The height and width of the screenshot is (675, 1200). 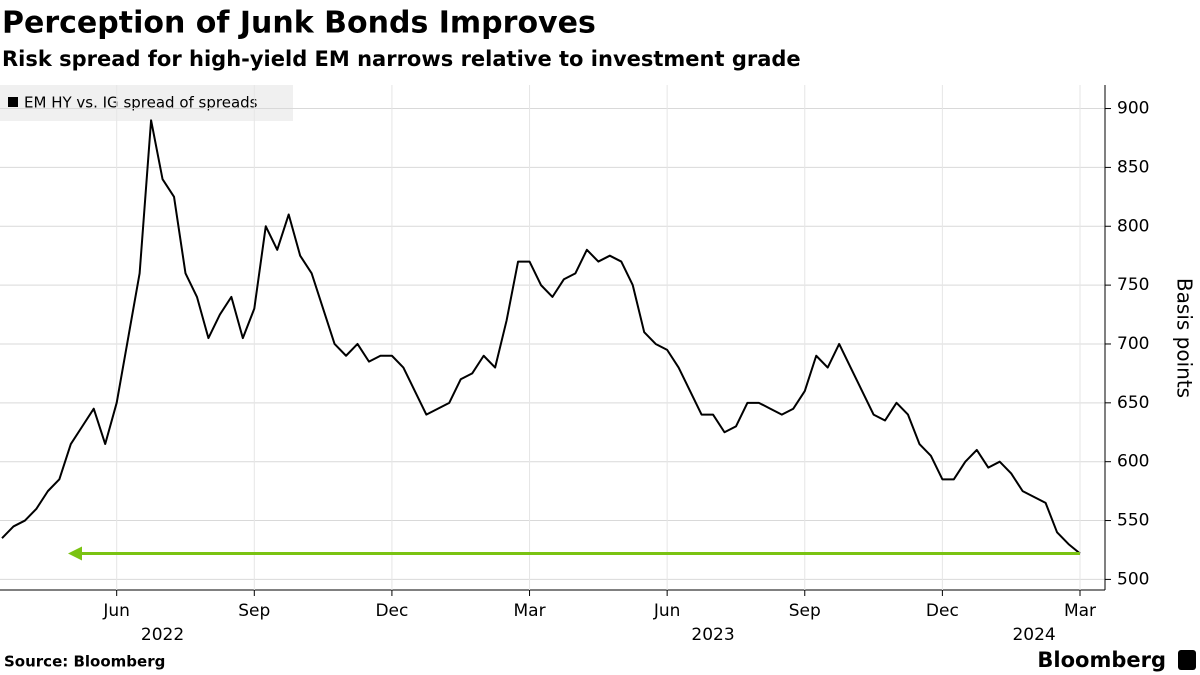 I want to click on chart-title: Perception of Junk Bonds Improves, so click(x=299, y=23).